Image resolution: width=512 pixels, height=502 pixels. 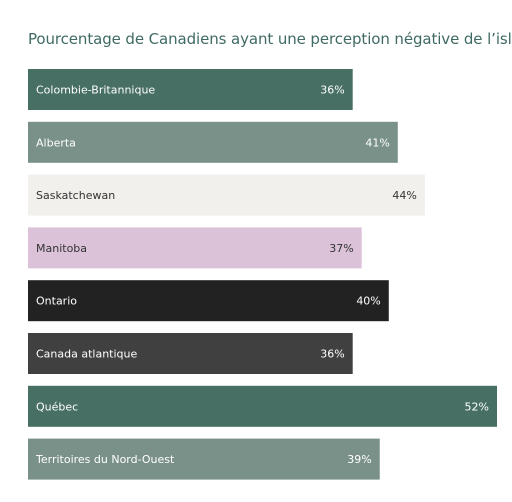 What do you see at coordinates (359, 459) in the screenshot?
I see `data-label: 39%` at bounding box center [359, 459].